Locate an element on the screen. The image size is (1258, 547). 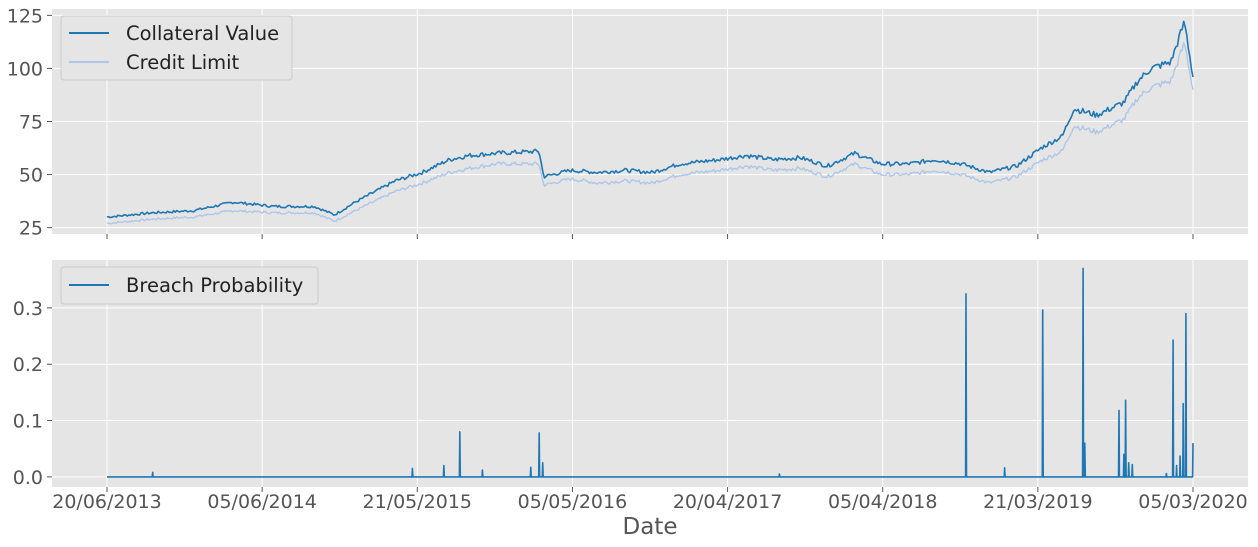
top-x-tick-marks is located at coordinates (650, 236).